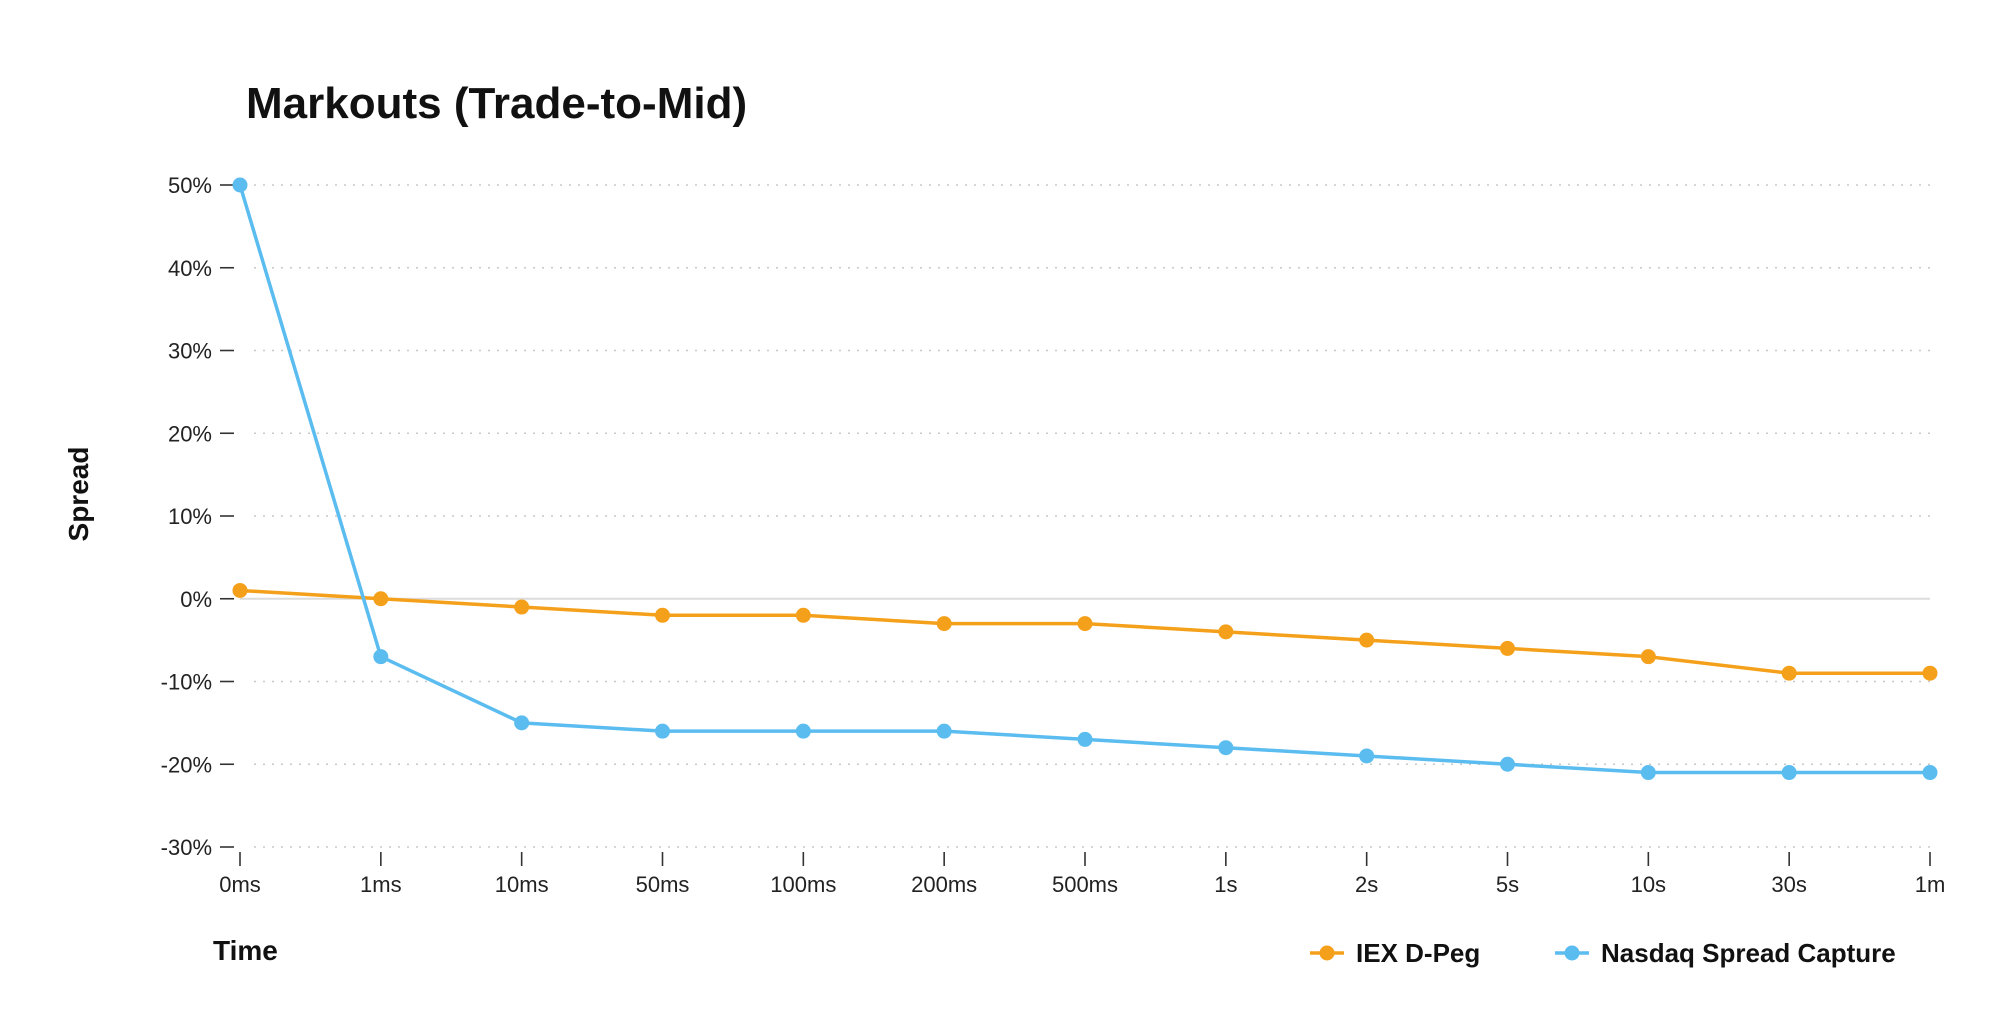 Image resolution: width=2000 pixels, height=1021 pixels. I want to click on x-tick-label: 50ms, so click(663, 884).